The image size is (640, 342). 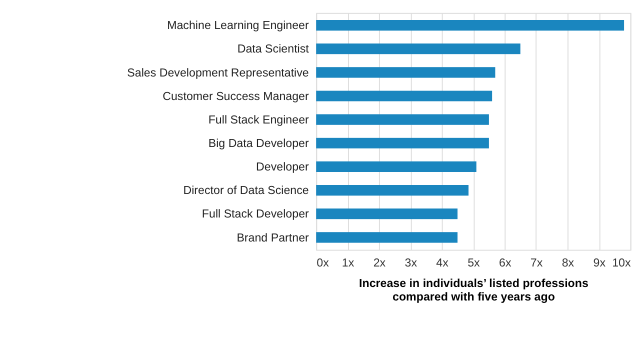 What do you see at coordinates (599, 263) in the screenshot?
I see `x-tick-label: 9x` at bounding box center [599, 263].